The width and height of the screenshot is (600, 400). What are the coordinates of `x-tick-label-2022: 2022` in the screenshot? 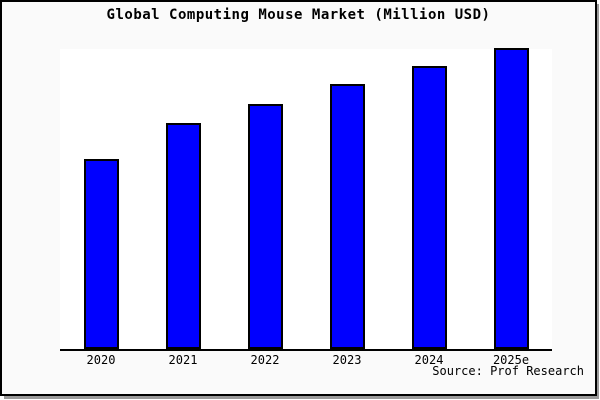 It's located at (265, 360).